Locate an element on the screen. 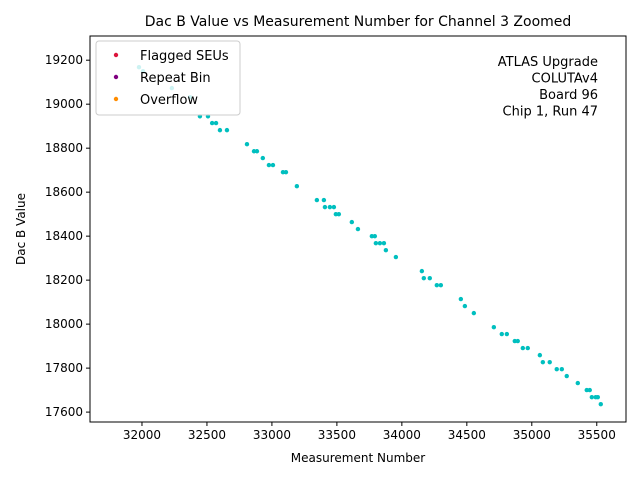 The image size is (640, 480). y-tick-label: 18800 is located at coordinates (64, 148).